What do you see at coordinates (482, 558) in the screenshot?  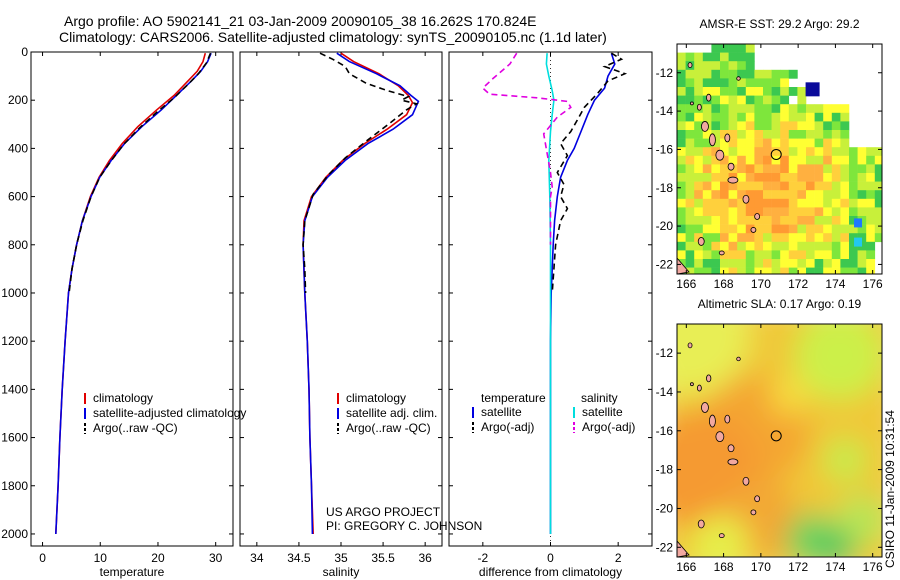 I see `difference-xtick-label: -2` at bounding box center [482, 558].